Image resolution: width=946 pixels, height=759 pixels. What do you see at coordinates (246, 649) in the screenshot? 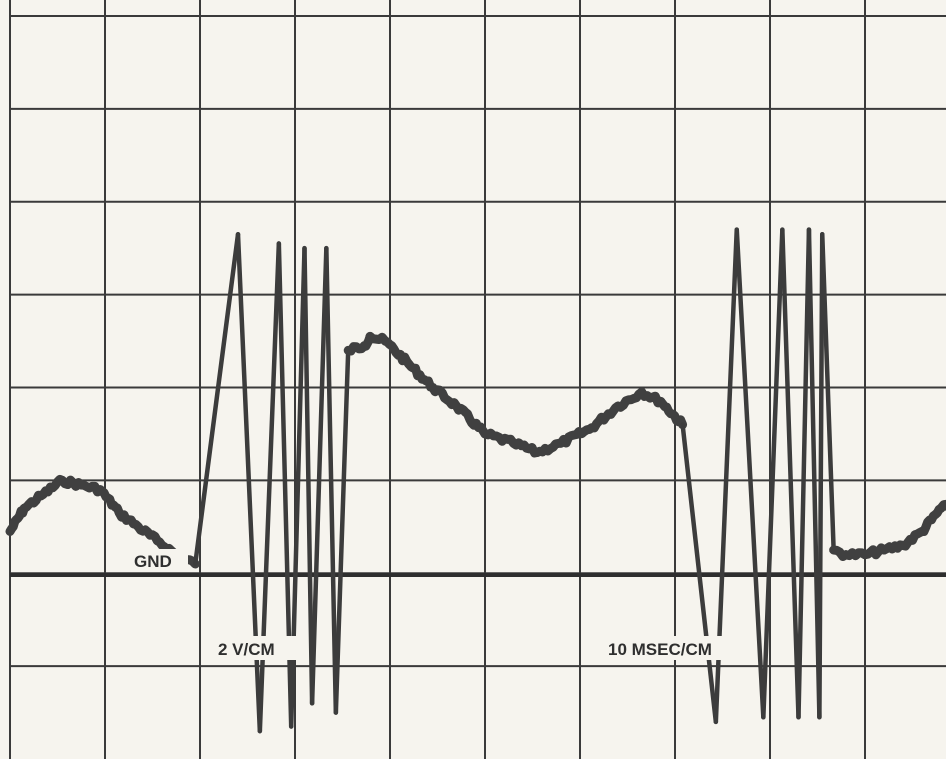
I see `vertical-scale-label: 2 V/CM` at bounding box center [246, 649].